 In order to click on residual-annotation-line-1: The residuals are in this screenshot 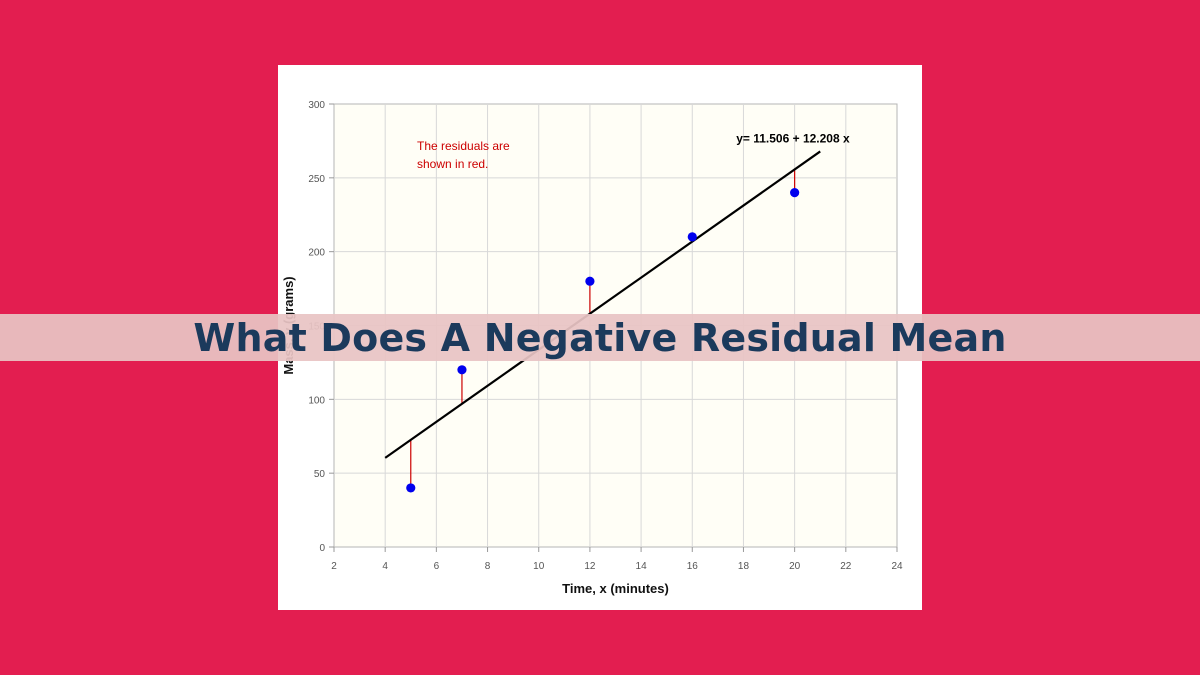, I will do `click(463, 146)`.